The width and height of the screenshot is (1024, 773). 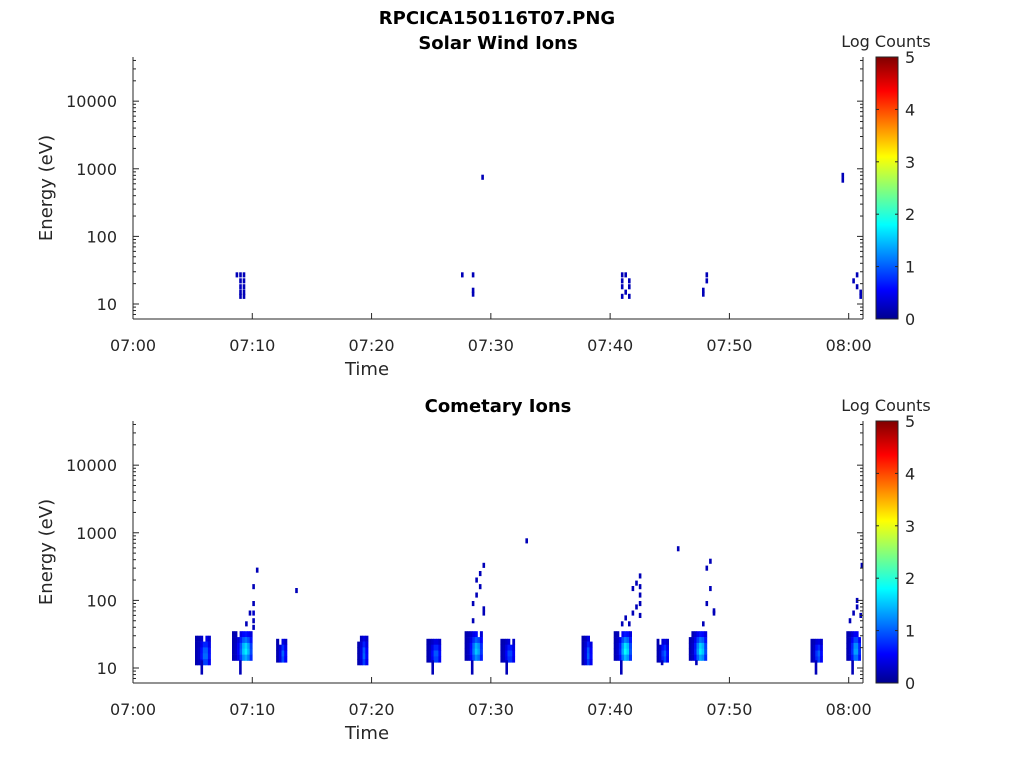 What do you see at coordinates (886, 405) in the screenshot?
I see `colorbar-label: Log Counts` at bounding box center [886, 405].